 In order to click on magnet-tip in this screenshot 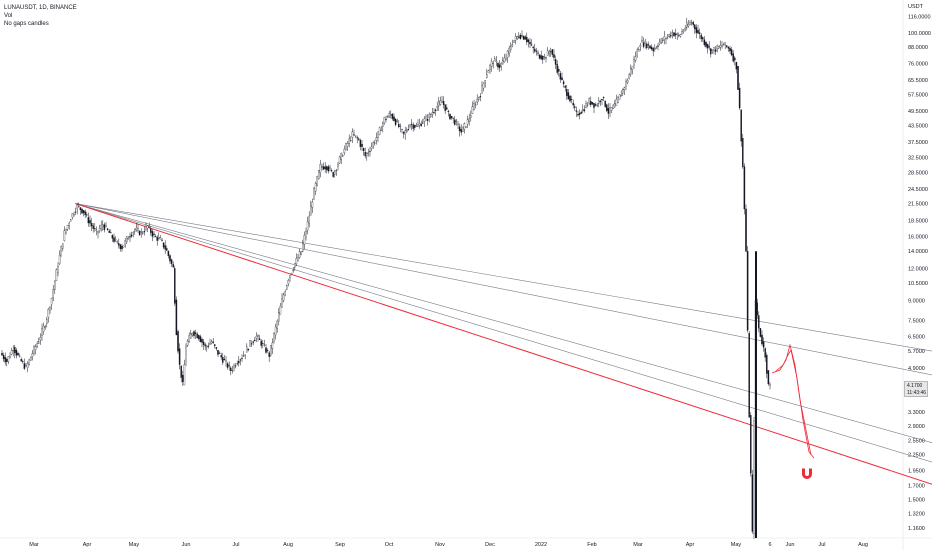, I will do `click(803, 467)`.